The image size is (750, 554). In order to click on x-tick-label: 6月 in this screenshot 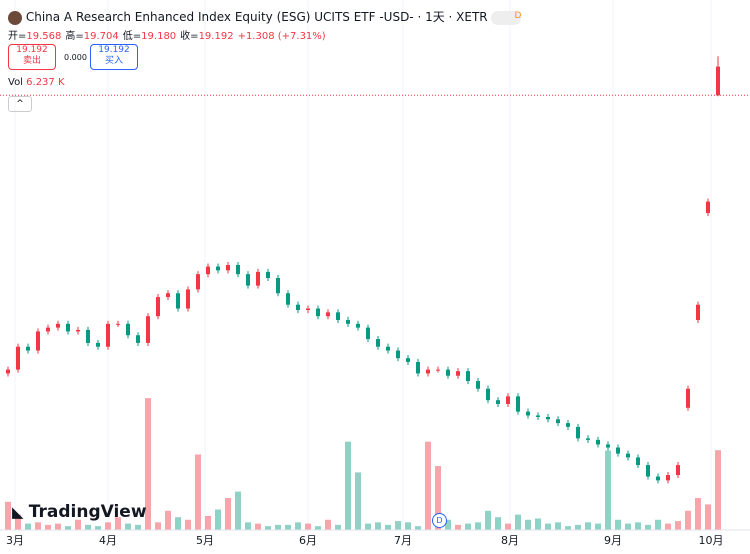, I will do `click(308, 540)`.